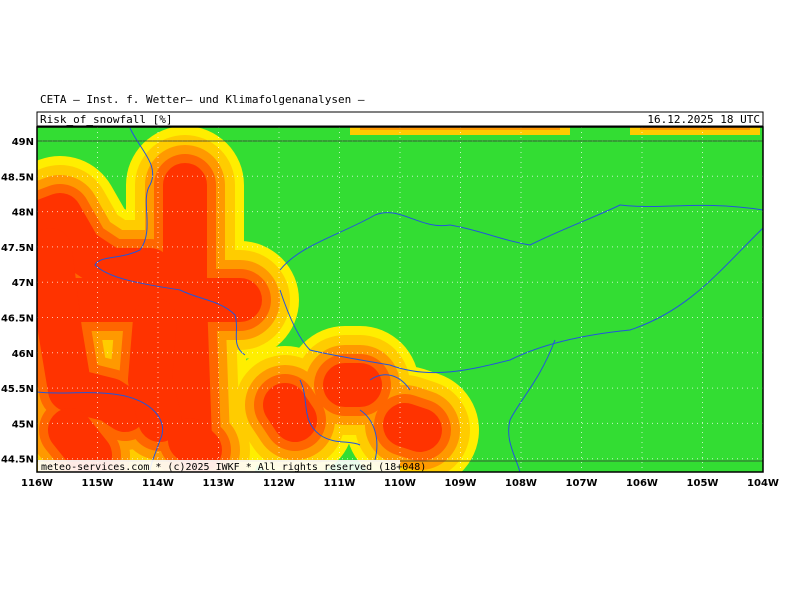  Describe the element at coordinates (17, 389) in the screenshot. I see `lat-label: 45.5N` at that location.